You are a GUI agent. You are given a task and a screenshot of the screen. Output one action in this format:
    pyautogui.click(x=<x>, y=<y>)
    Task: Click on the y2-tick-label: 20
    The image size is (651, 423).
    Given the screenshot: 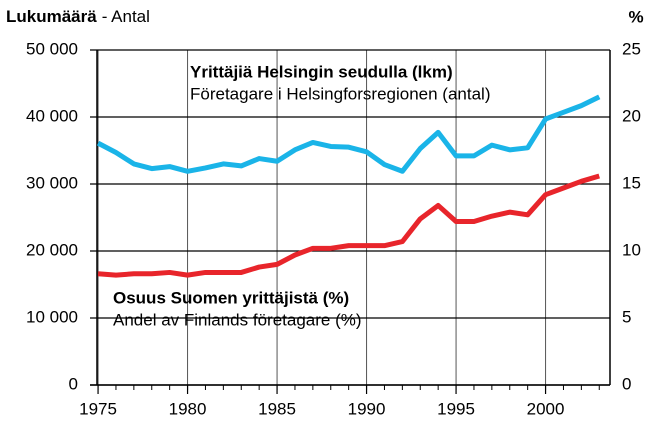 What is the action you would take?
    pyautogui.click(x=631, y=115)
    